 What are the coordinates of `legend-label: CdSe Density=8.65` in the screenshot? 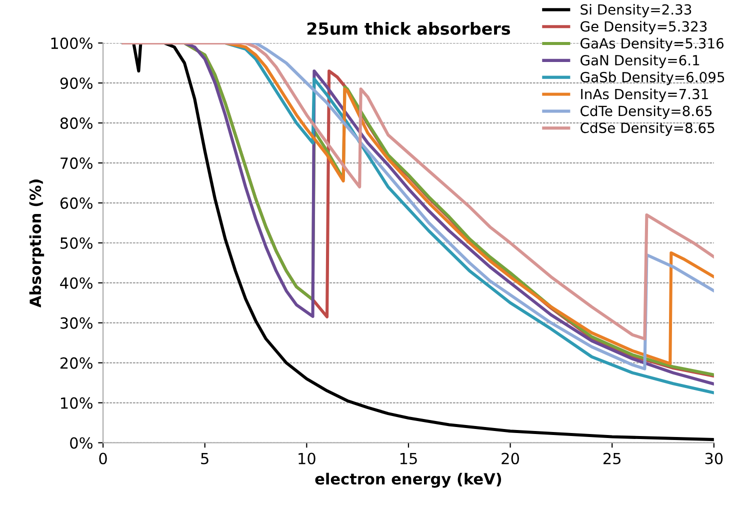 It's located at (647, 129).